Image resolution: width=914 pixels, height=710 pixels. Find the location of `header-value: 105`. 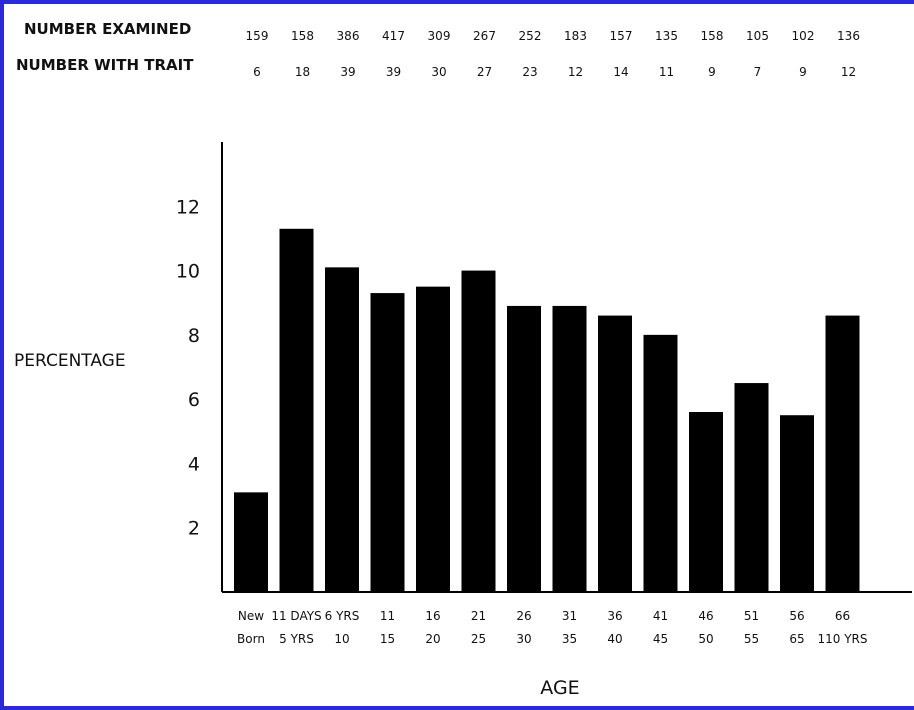

header-value: 105 is located at coordinates (757, 36).